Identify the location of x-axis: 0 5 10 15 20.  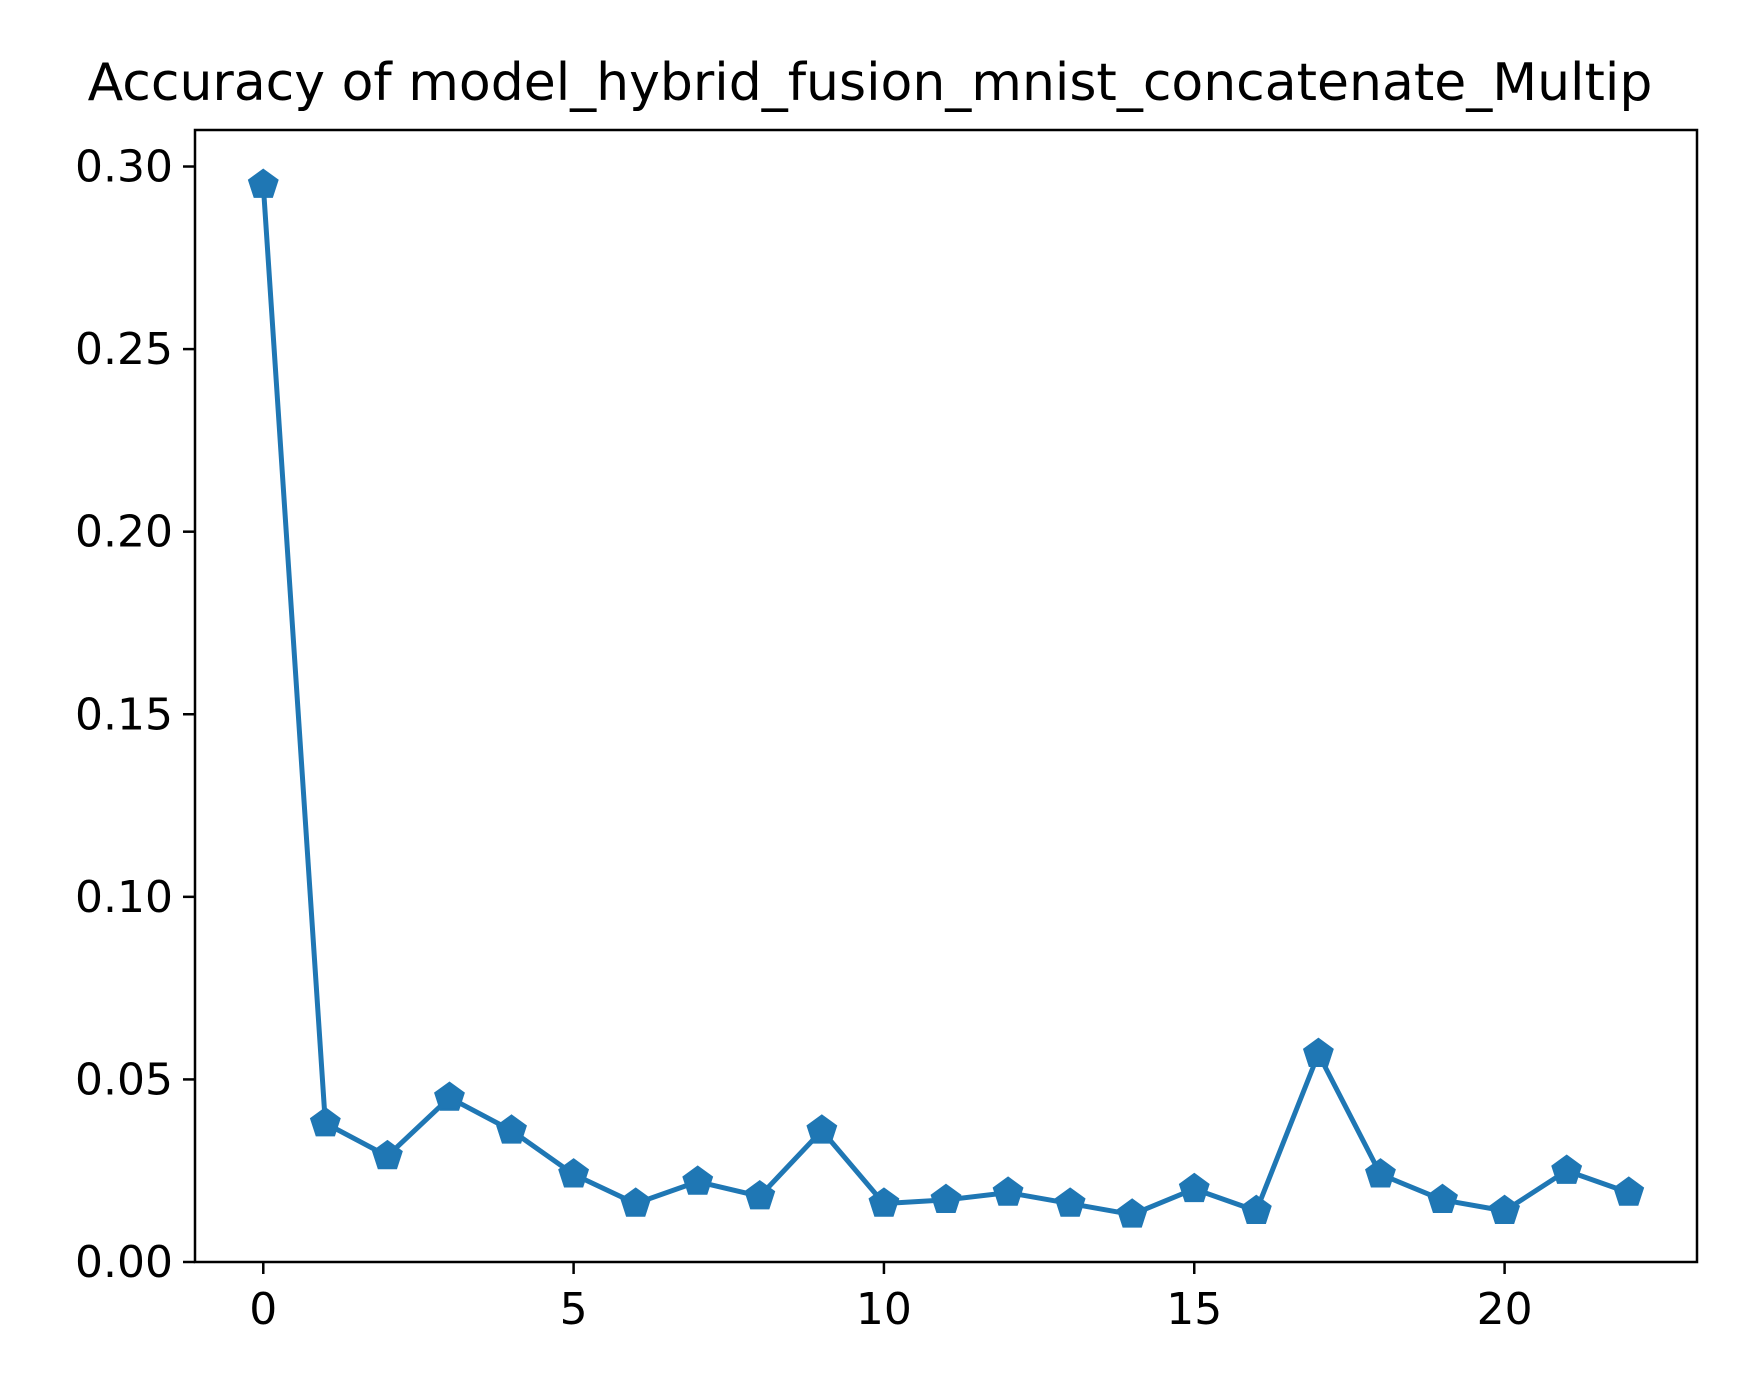
(891, 1298).